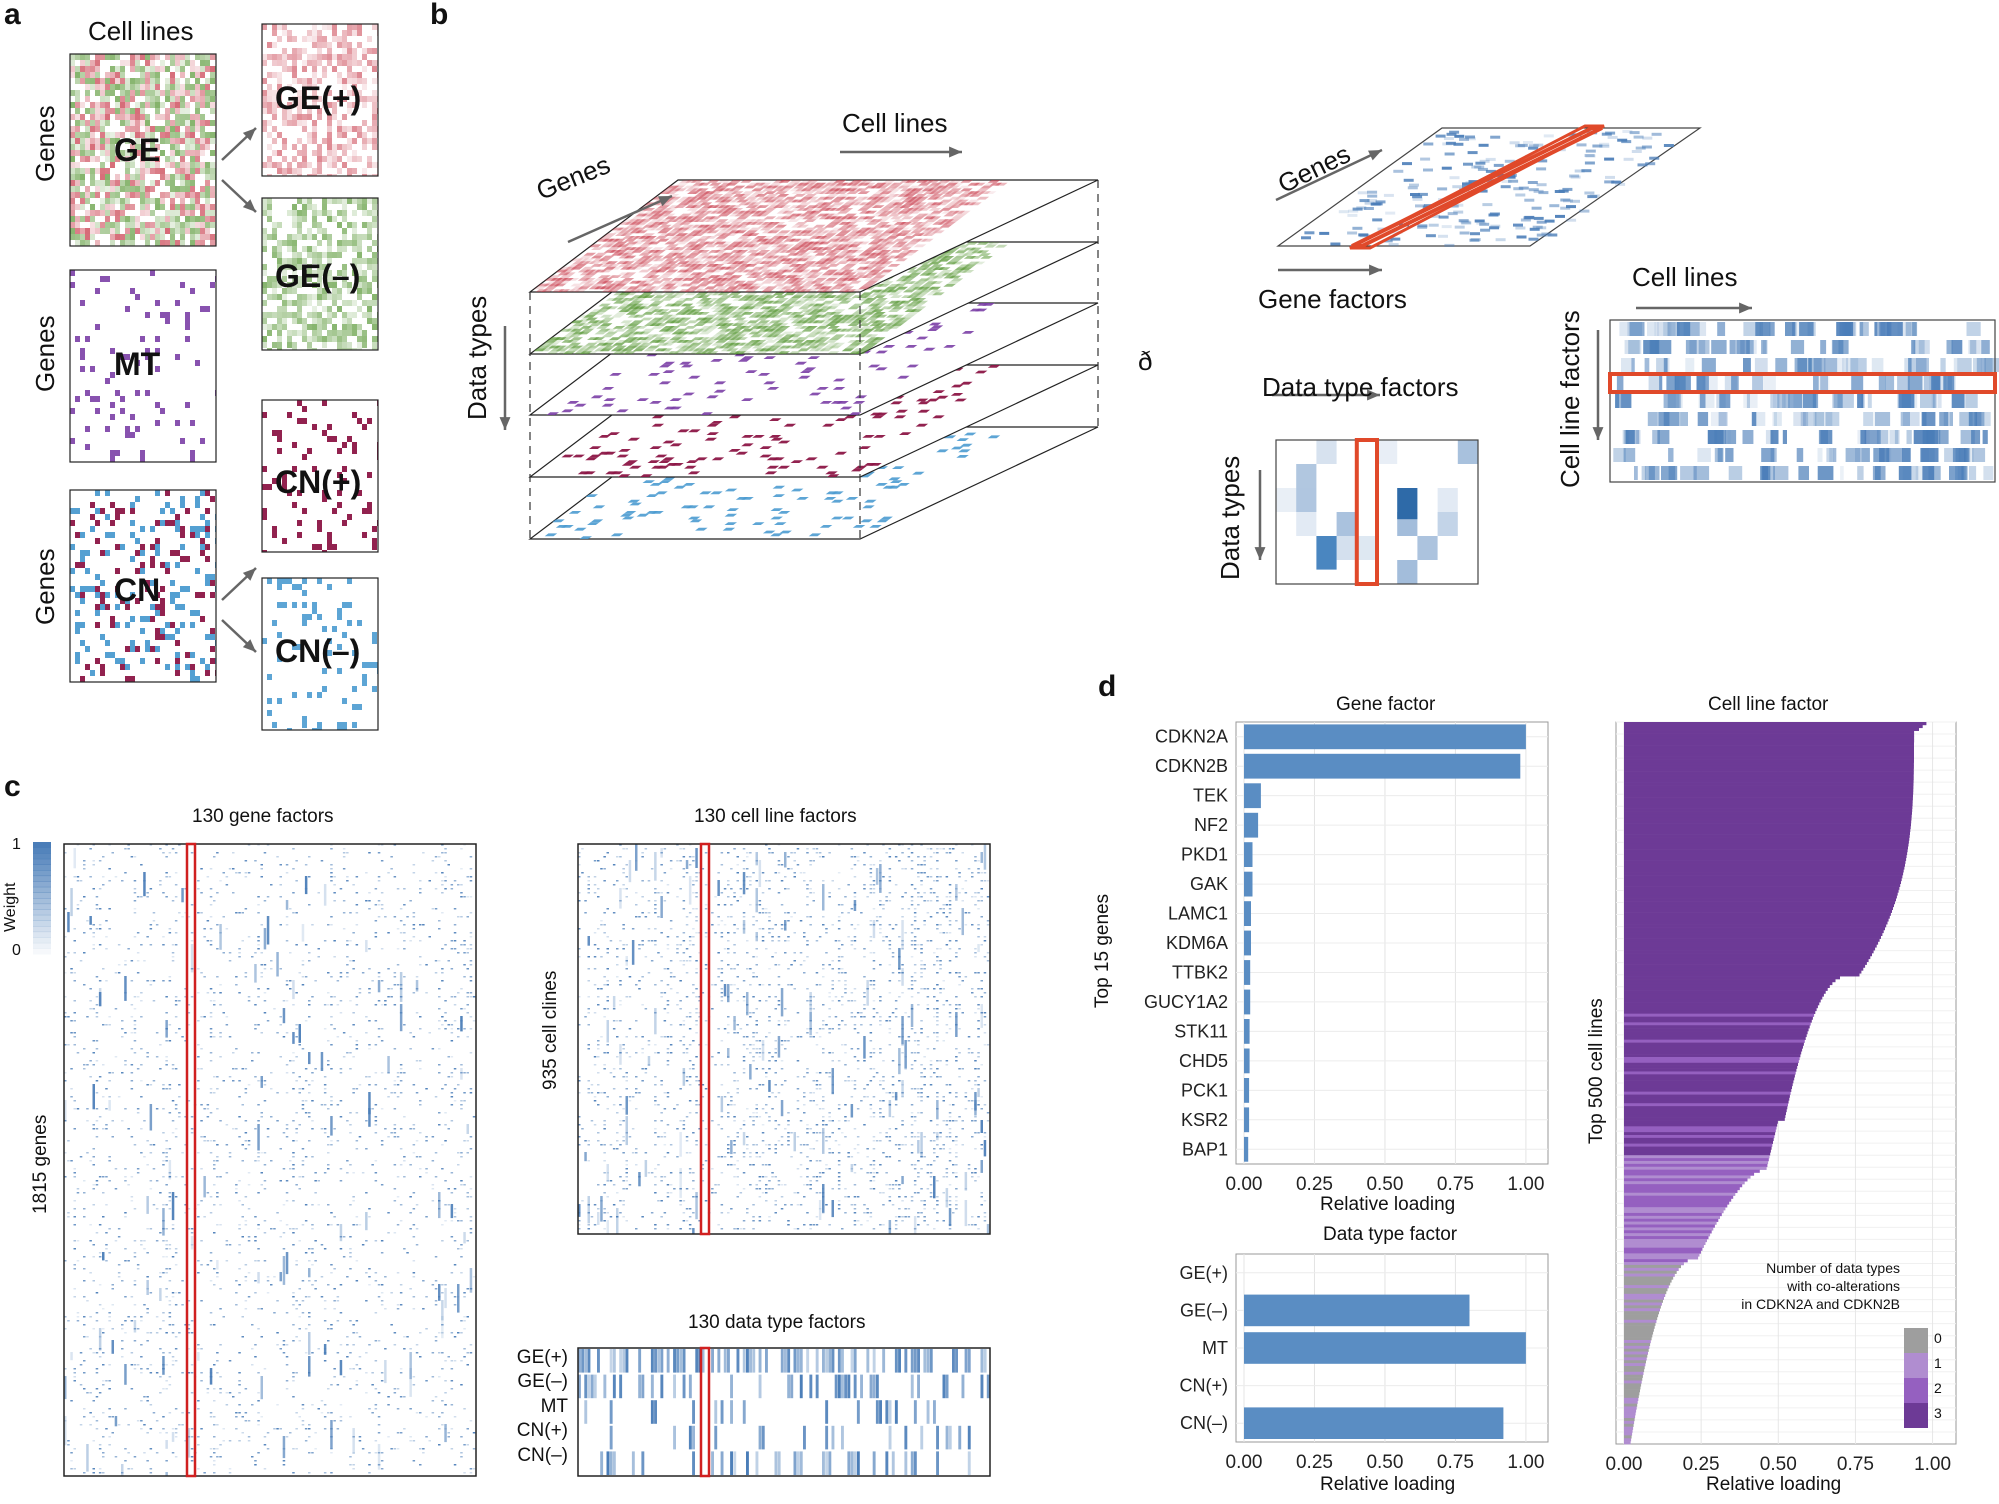 The image size is (1999, 1504). What do you see at coordinates (1203, 1061) in the screenshot?
I see `category-label: CHD5` at bounding box center [1203, 1061].